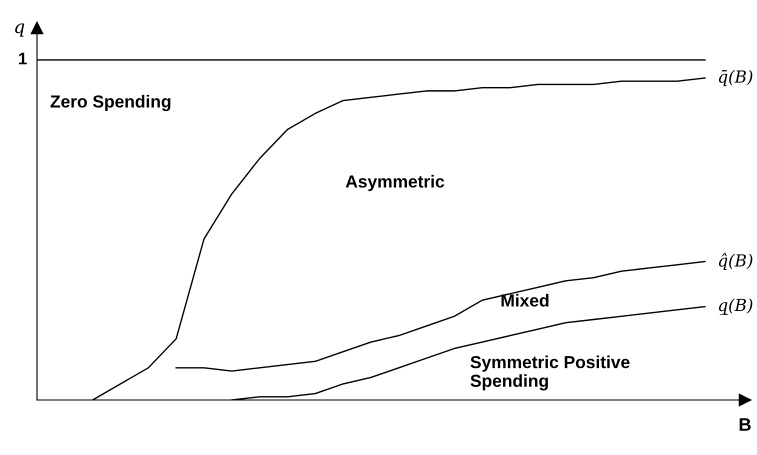  I want to click on y-axis-title: q, so click(19, 30).